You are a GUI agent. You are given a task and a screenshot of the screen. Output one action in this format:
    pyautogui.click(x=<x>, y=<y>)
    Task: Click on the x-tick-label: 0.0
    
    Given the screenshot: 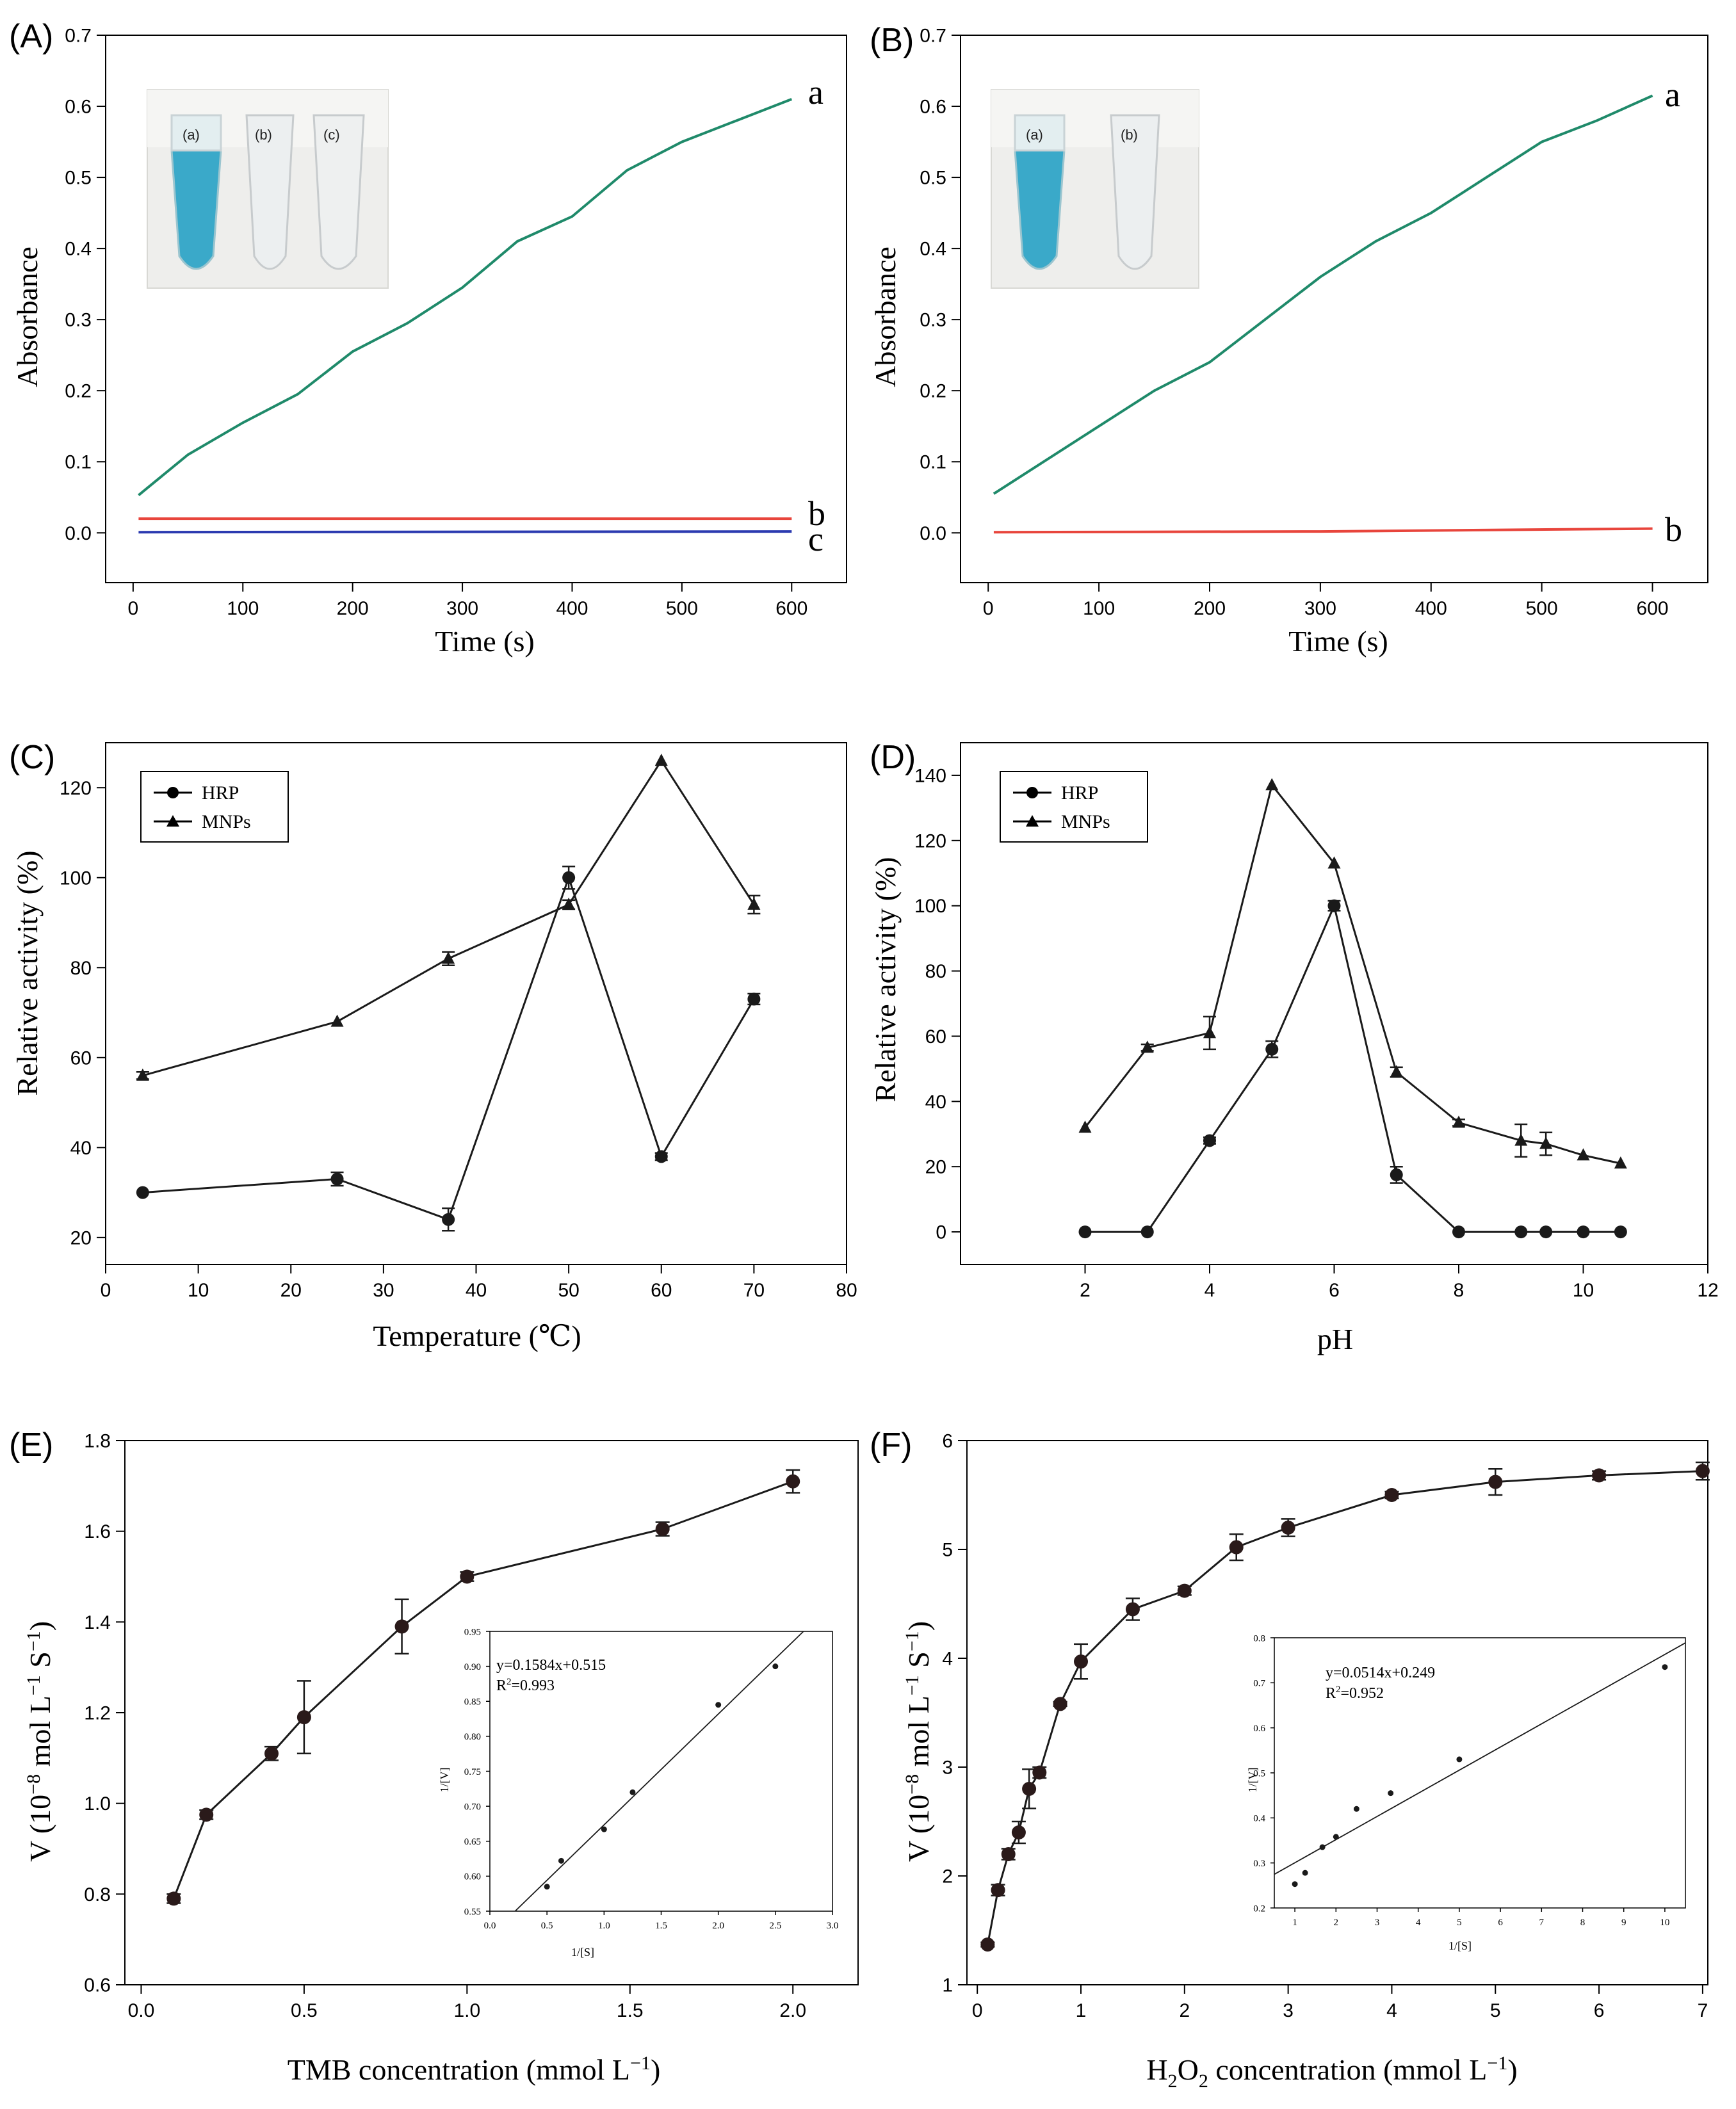 What is the action you would take?
    pyautogui.click(x=490, y=1926)
    